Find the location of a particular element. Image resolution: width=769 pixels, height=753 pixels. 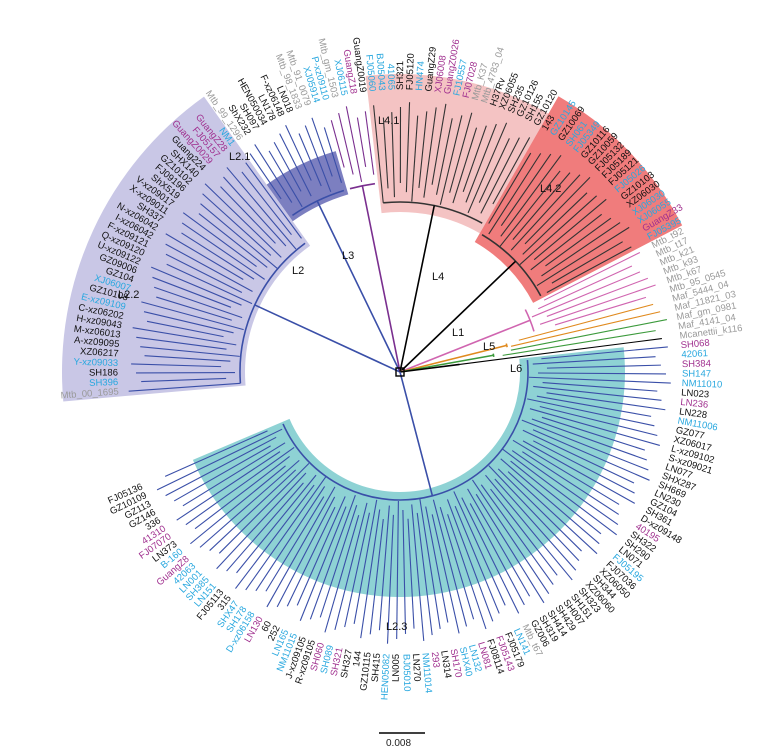

leaf-label: 42061 is located at coordinates (694, 354).